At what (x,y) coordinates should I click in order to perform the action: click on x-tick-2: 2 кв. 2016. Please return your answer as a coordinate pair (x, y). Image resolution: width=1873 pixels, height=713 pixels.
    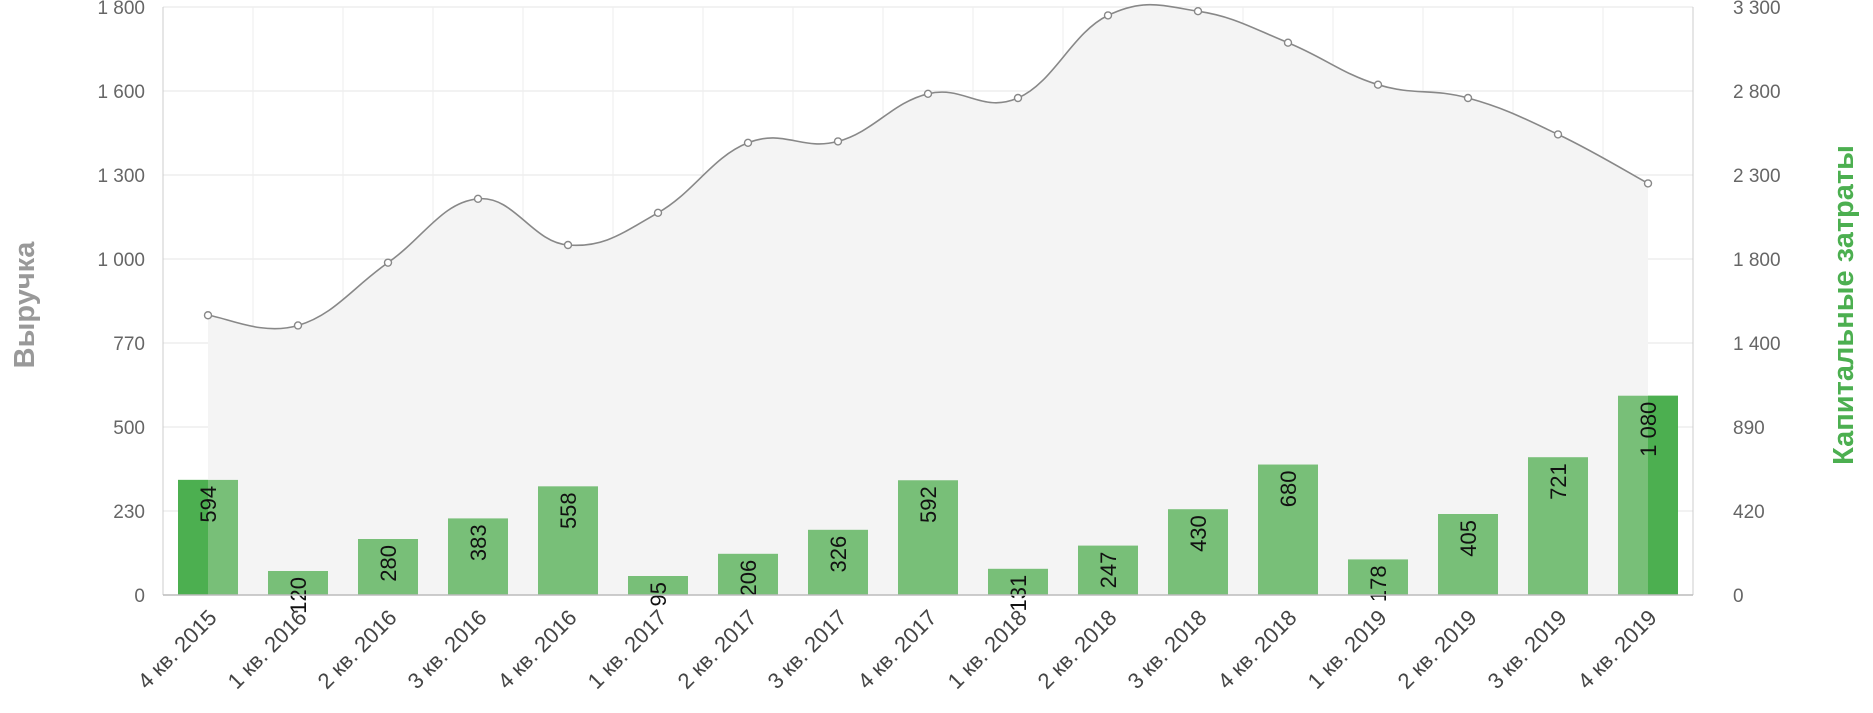
    Looking at the image, I should click on (357, 649).